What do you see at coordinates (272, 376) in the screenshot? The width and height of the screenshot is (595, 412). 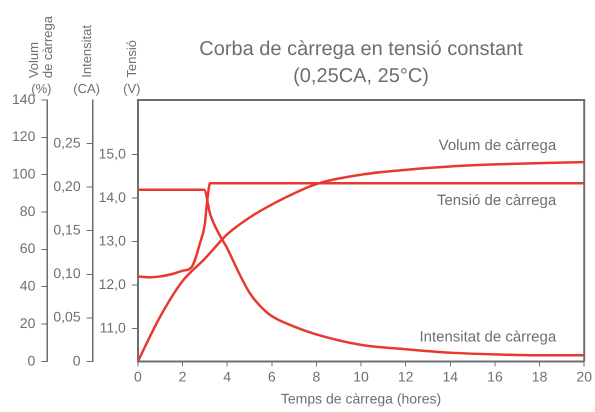 I see `x-tick-label: 6` at bounding box center [272, 376].